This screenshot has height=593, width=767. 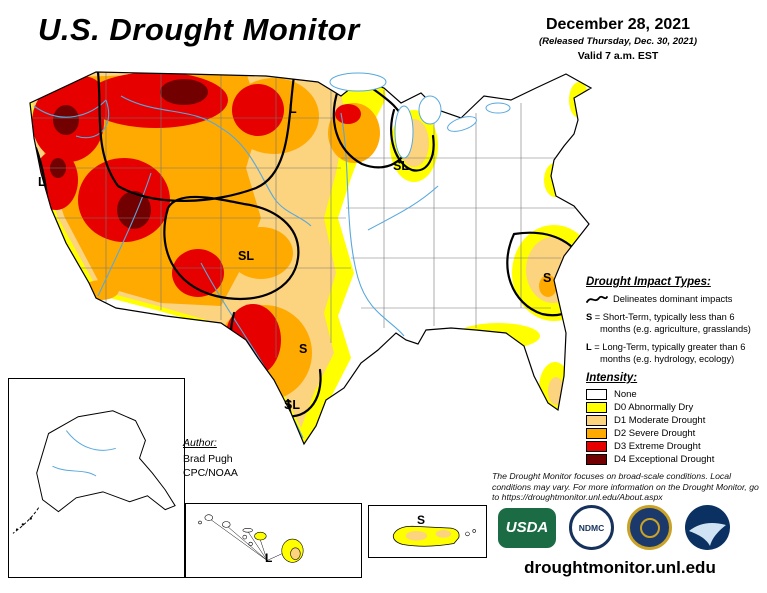 I want to click on impact-label-hawaii-L: L, so click(x=269, y=558).